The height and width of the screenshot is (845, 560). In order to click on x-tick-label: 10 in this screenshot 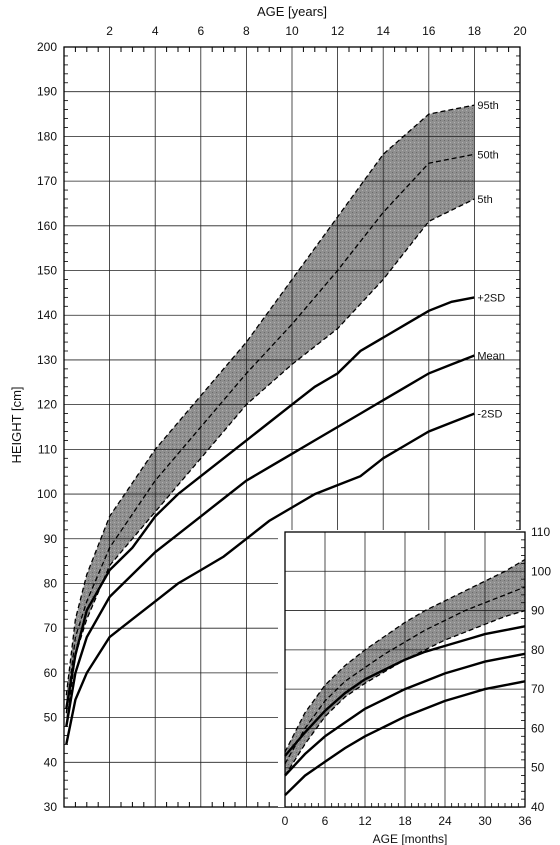, I will do `click(292, 31)`.